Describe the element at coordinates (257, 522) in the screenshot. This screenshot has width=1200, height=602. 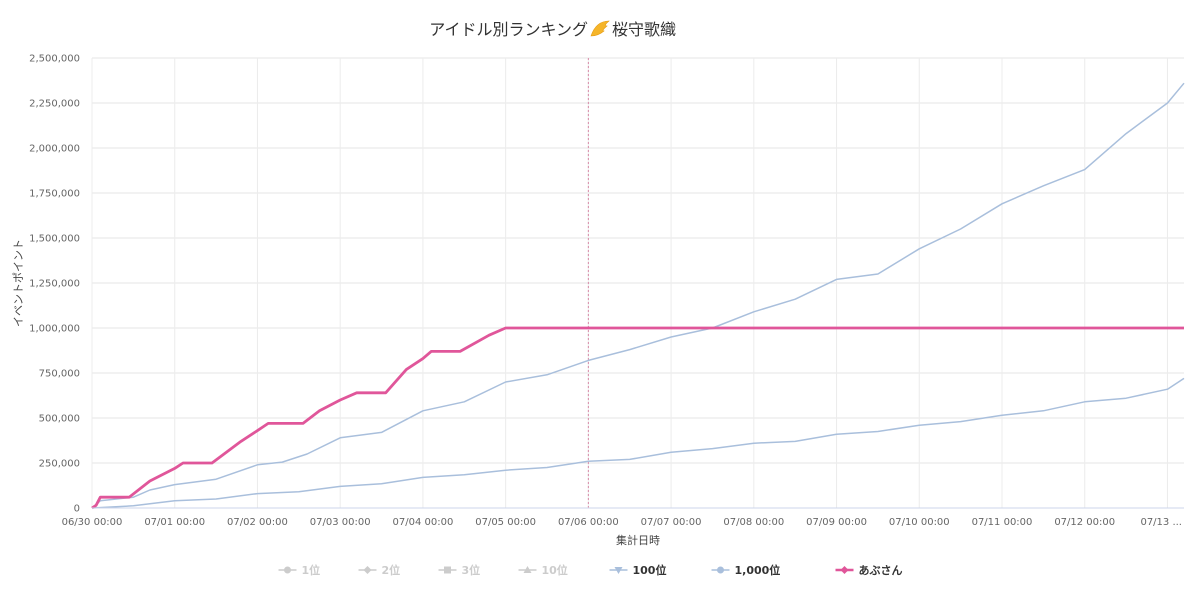
I see `x-tick-label: 07/02 00:00` at that location.